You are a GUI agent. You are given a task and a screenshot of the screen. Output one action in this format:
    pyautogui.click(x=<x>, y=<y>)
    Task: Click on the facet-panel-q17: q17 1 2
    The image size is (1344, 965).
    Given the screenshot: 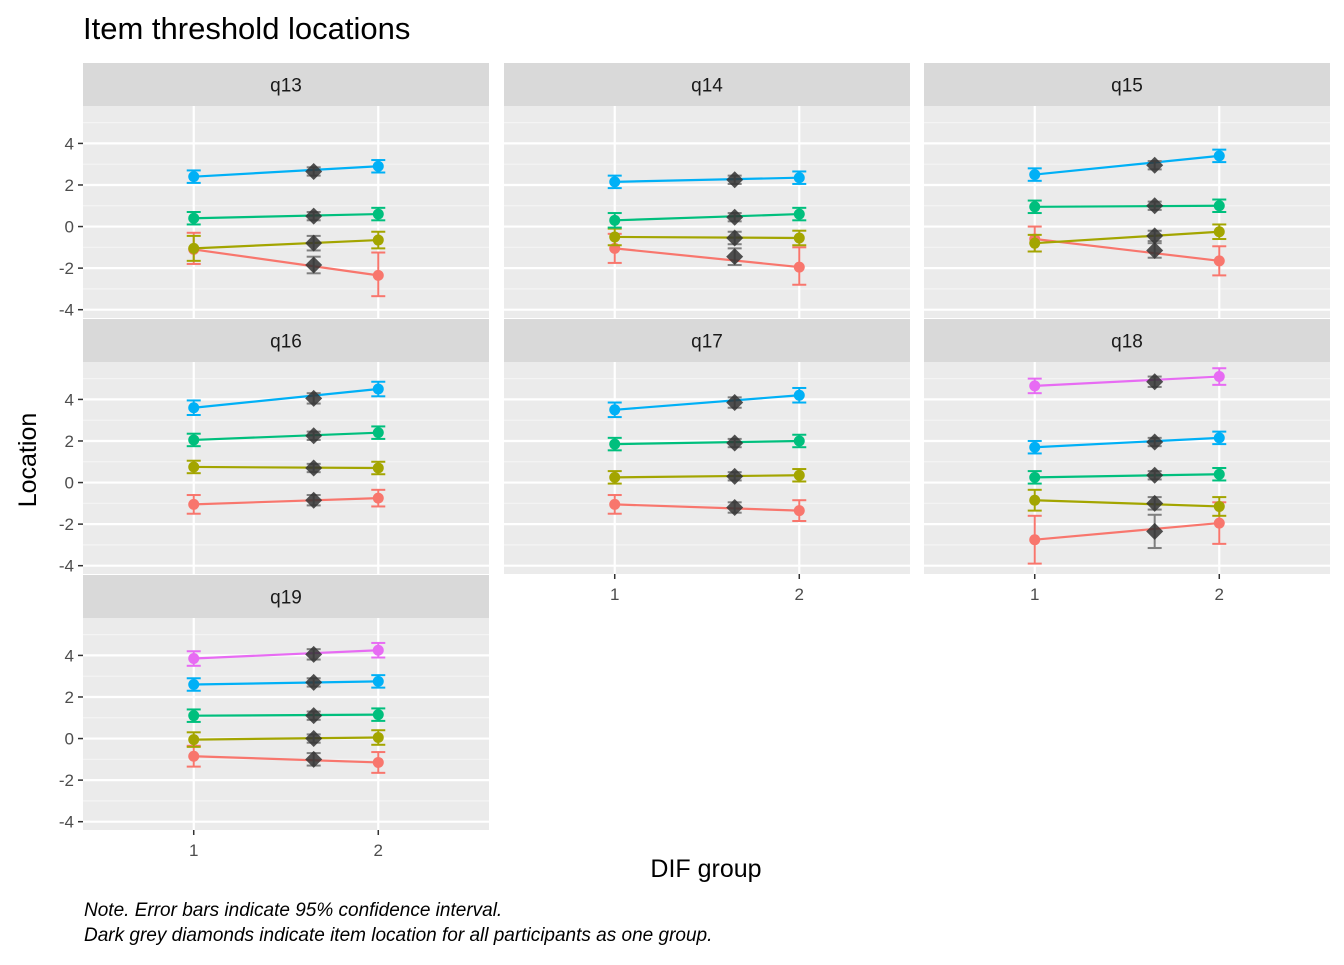 What is the action you would take?
    pyautogui.click(x=707, y=461)
    